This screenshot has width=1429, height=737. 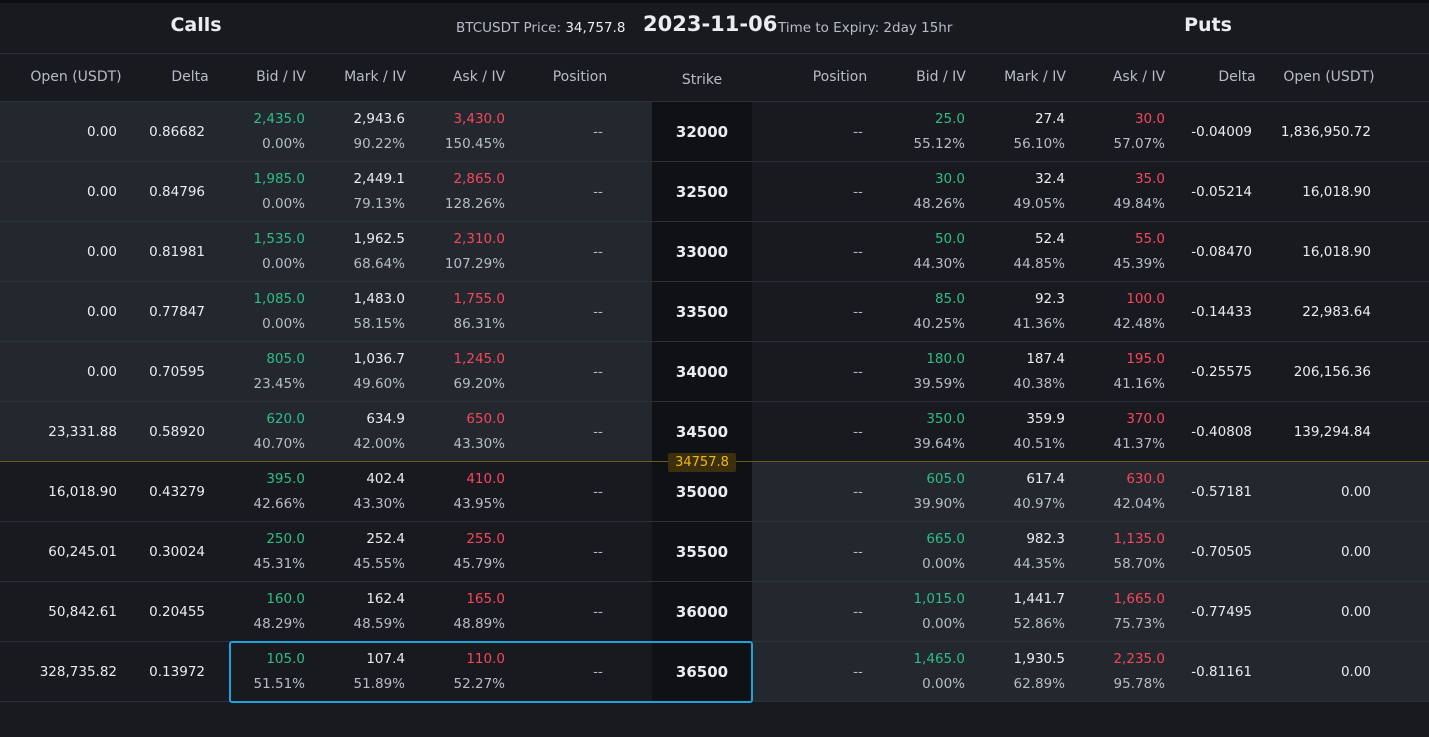 What do you see at coordinates (479, 299) in the screenshot?
I see `call-ask: 1,755.0` at bounding box center [479, 299].